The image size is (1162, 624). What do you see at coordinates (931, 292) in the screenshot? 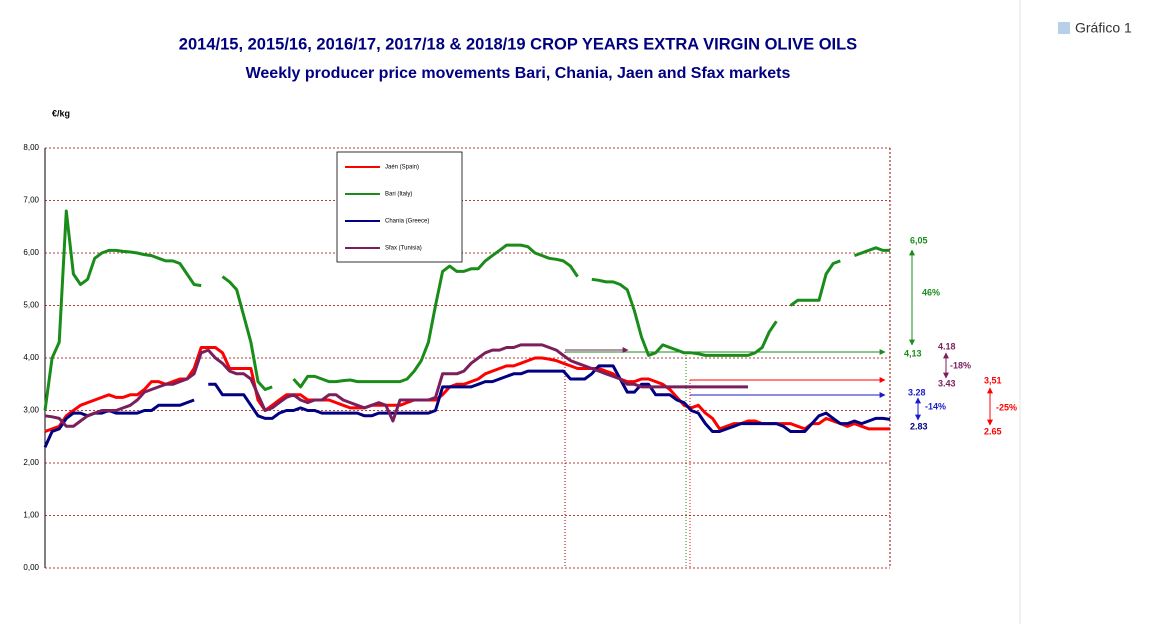
I see `annotation: 46%` at bounding box center [931, 292].